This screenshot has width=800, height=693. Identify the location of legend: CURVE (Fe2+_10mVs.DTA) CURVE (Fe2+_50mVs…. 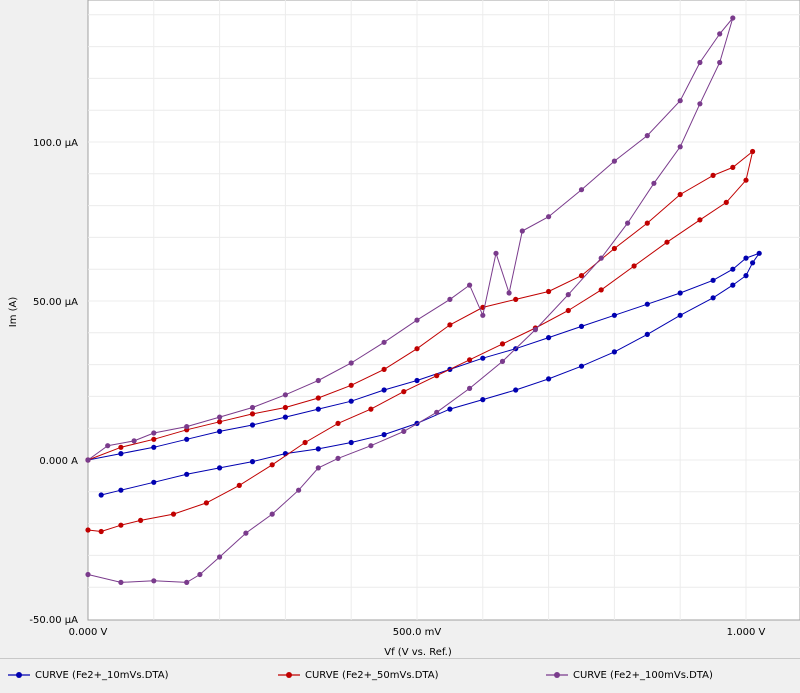
(400, 675).